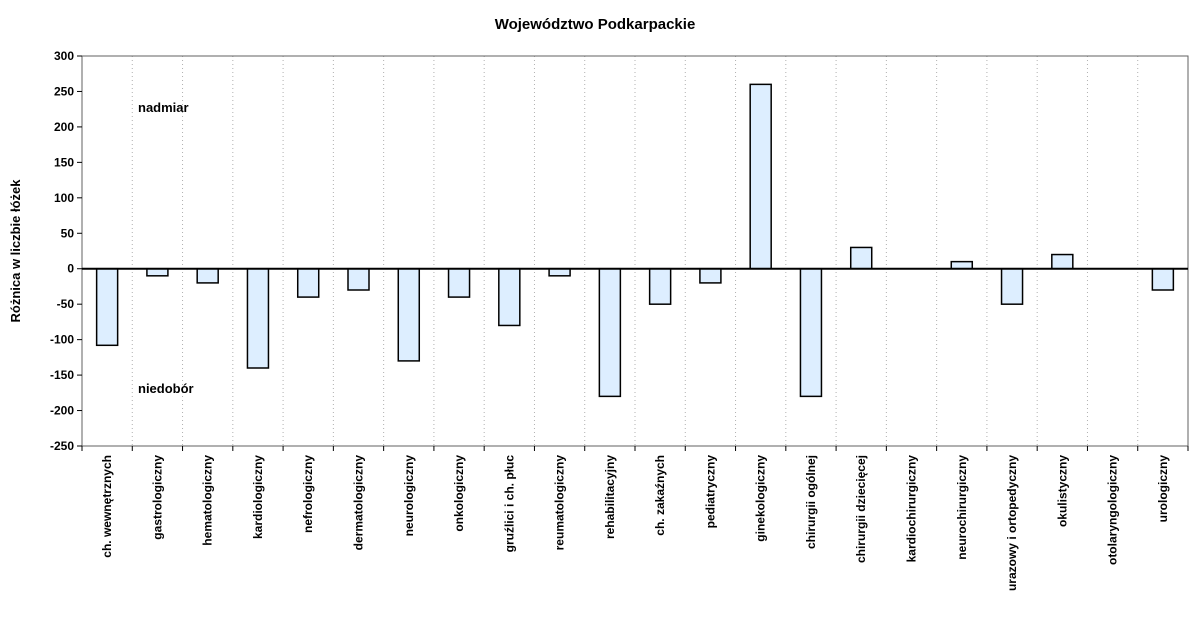 The image size is (1190, 628). What do you see at coordinates (595, 24) in the screenshot?
I see `chart-title: Województwo Podkarpackie` at bounding box center [595, 24].